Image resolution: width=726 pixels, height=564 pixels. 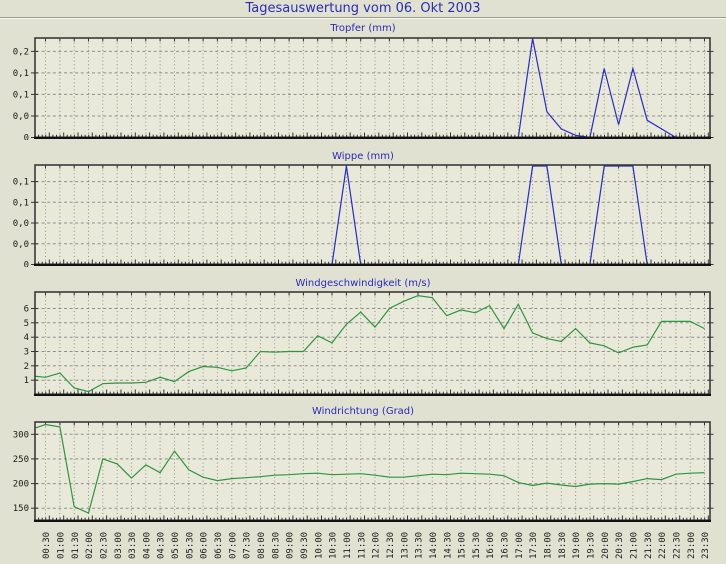 I want to click on svg-text: 10:00, so click(x=319, y=545).